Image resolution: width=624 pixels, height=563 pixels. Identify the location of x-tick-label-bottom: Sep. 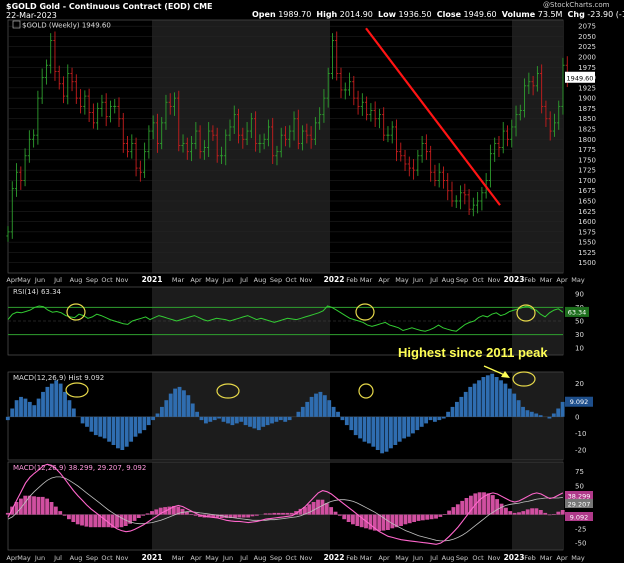
(462, 558).